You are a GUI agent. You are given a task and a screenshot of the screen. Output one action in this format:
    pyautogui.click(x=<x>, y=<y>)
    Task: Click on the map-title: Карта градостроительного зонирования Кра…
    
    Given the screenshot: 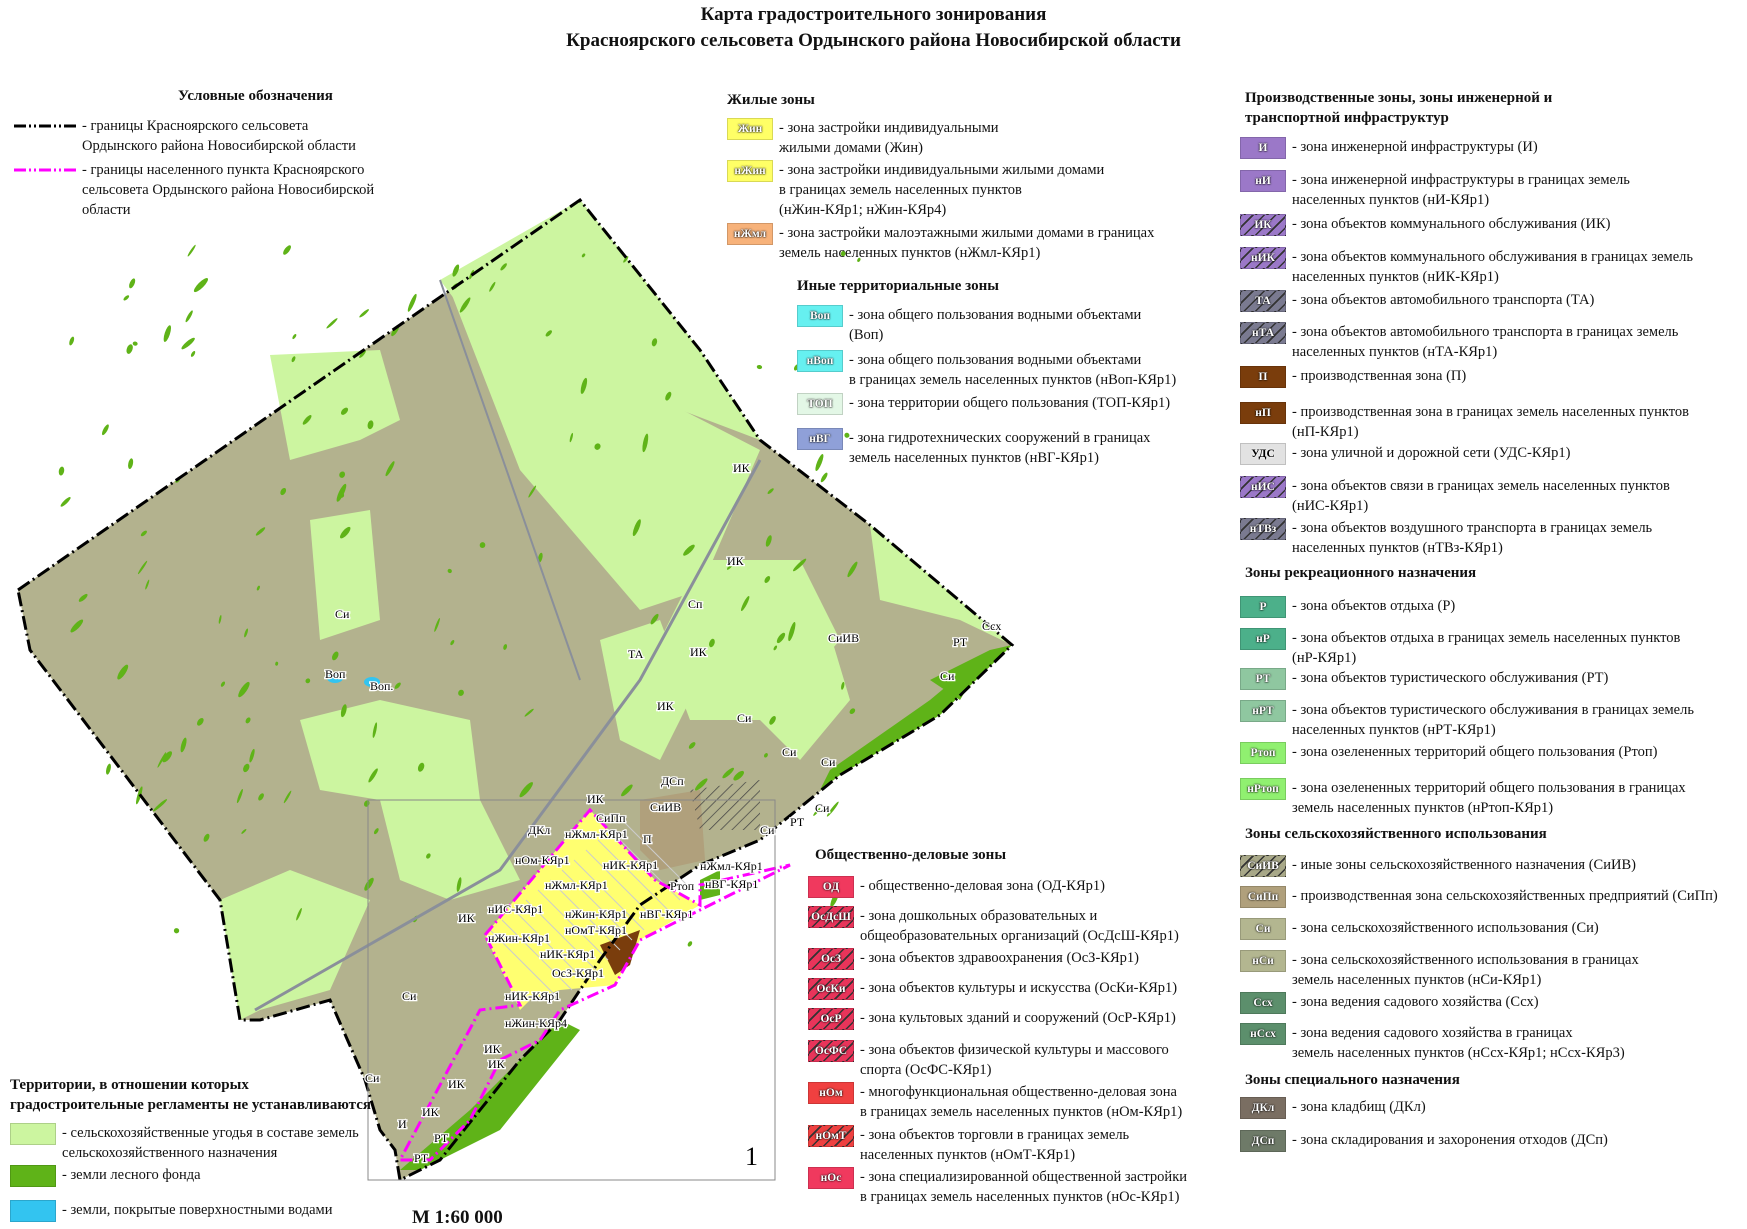 What is the action you would take?
    pyautogui.click(x=873, y=28)
    